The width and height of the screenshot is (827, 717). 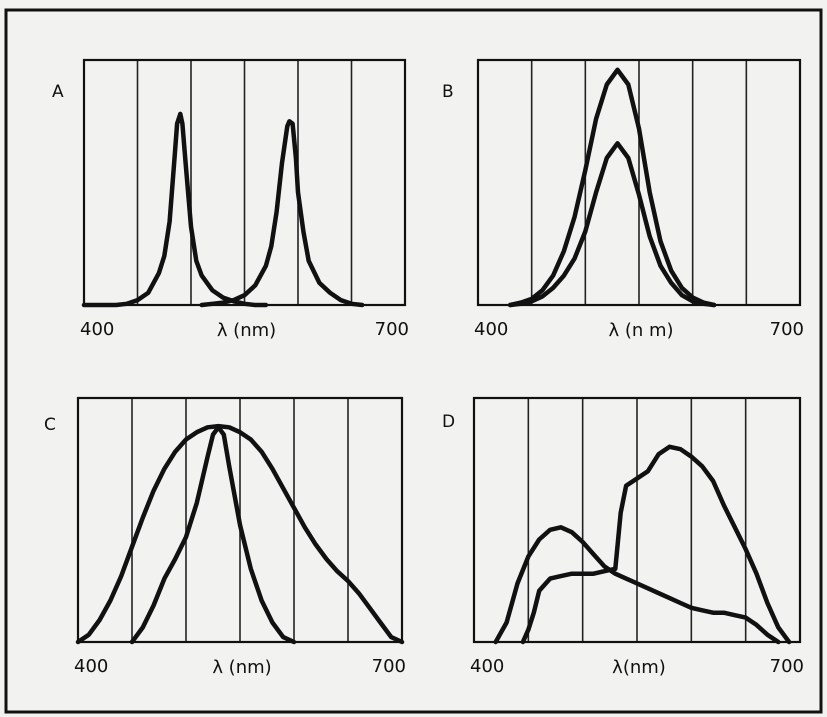 What do you see at coordinates (448, 92) in the screenshot?
I see `panel-label: B` at bounding box center [448, 92].